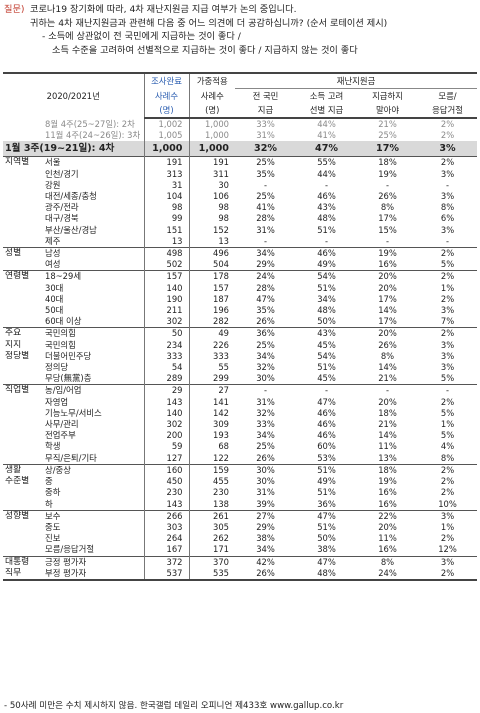 This screenshot has height=713, width=480. What do you see at coordinates (212, 162) in the screenshot?
I see `cell-sample-weighted: 191` at bounding box center [212, 162].